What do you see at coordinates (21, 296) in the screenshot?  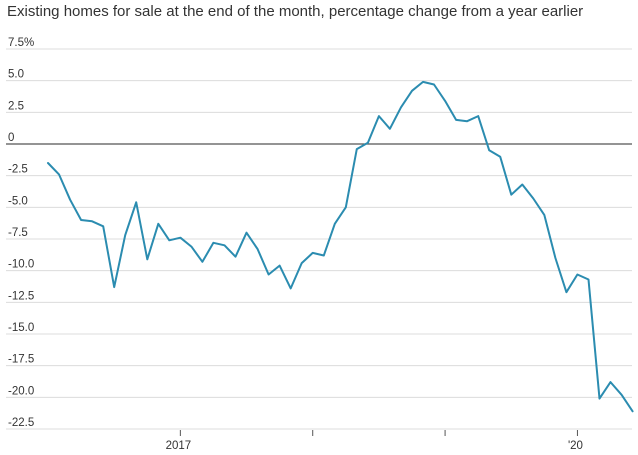 I see `y-tick-label: -12.5` at bounding box center [21, 296].